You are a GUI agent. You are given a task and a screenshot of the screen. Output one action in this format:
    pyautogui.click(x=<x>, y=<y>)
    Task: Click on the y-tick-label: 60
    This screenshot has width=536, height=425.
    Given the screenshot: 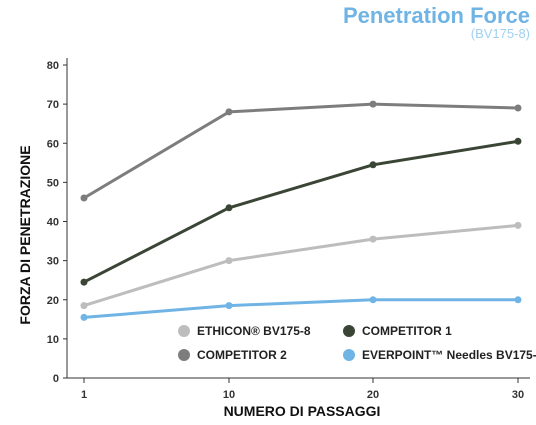 What is the action you would take?
    pyautogui.click(x=53, y=144)
    